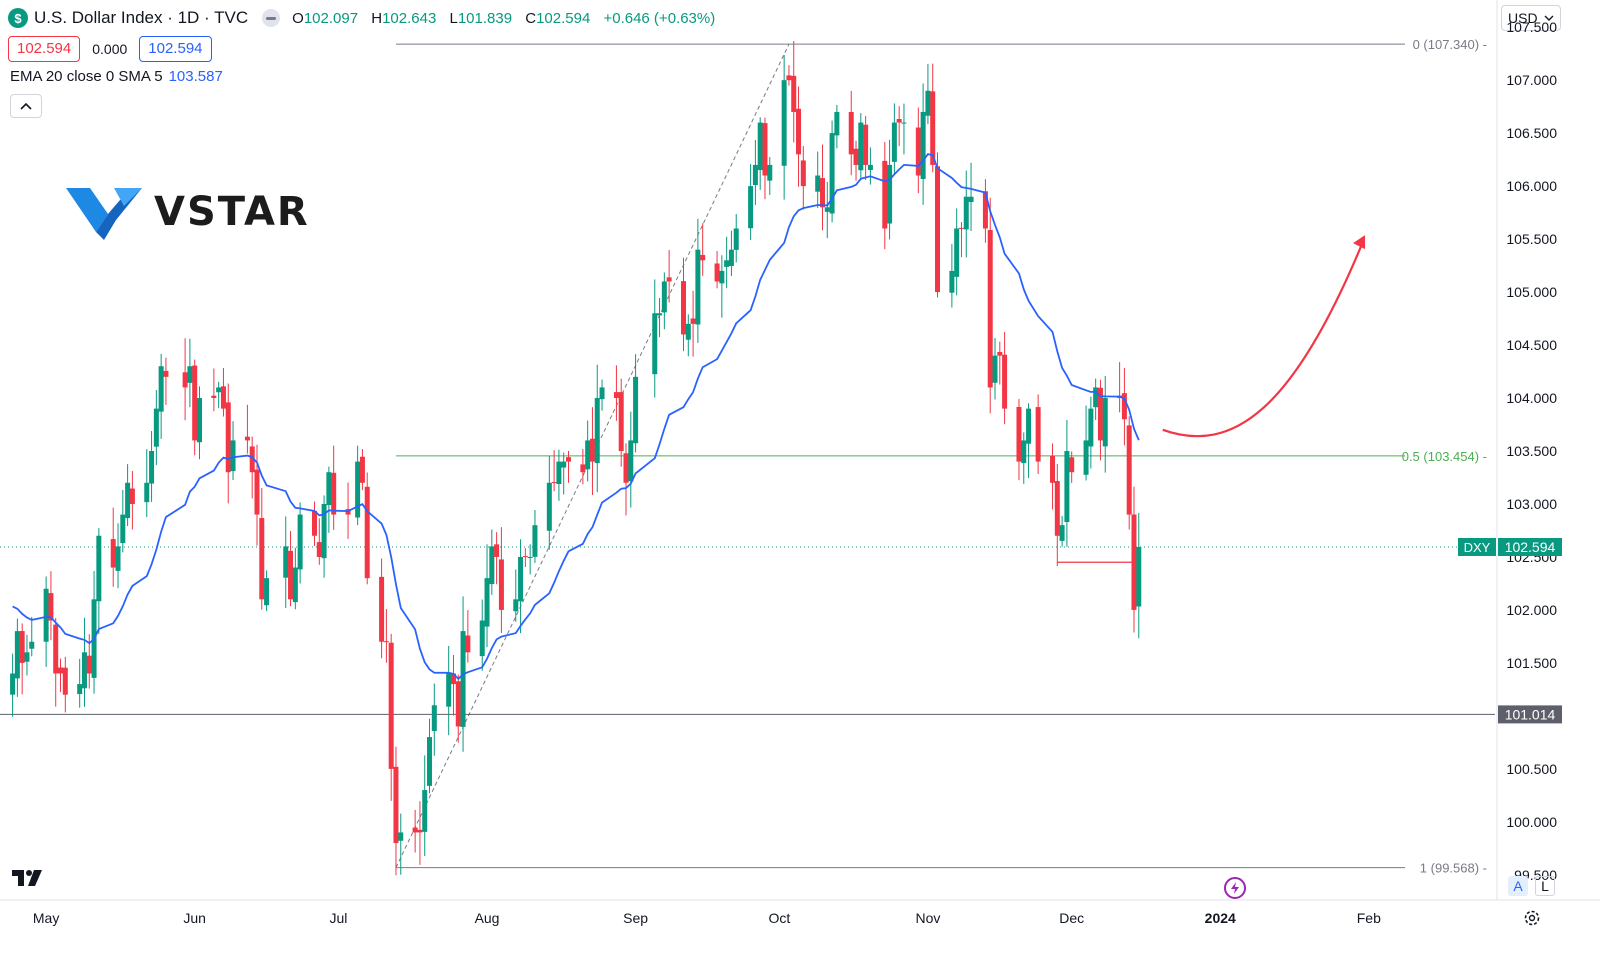 The width and height of the screenshot is (1600, 953). I want to click on current-price-tag: DXY 102.594, so click(1510, 546).